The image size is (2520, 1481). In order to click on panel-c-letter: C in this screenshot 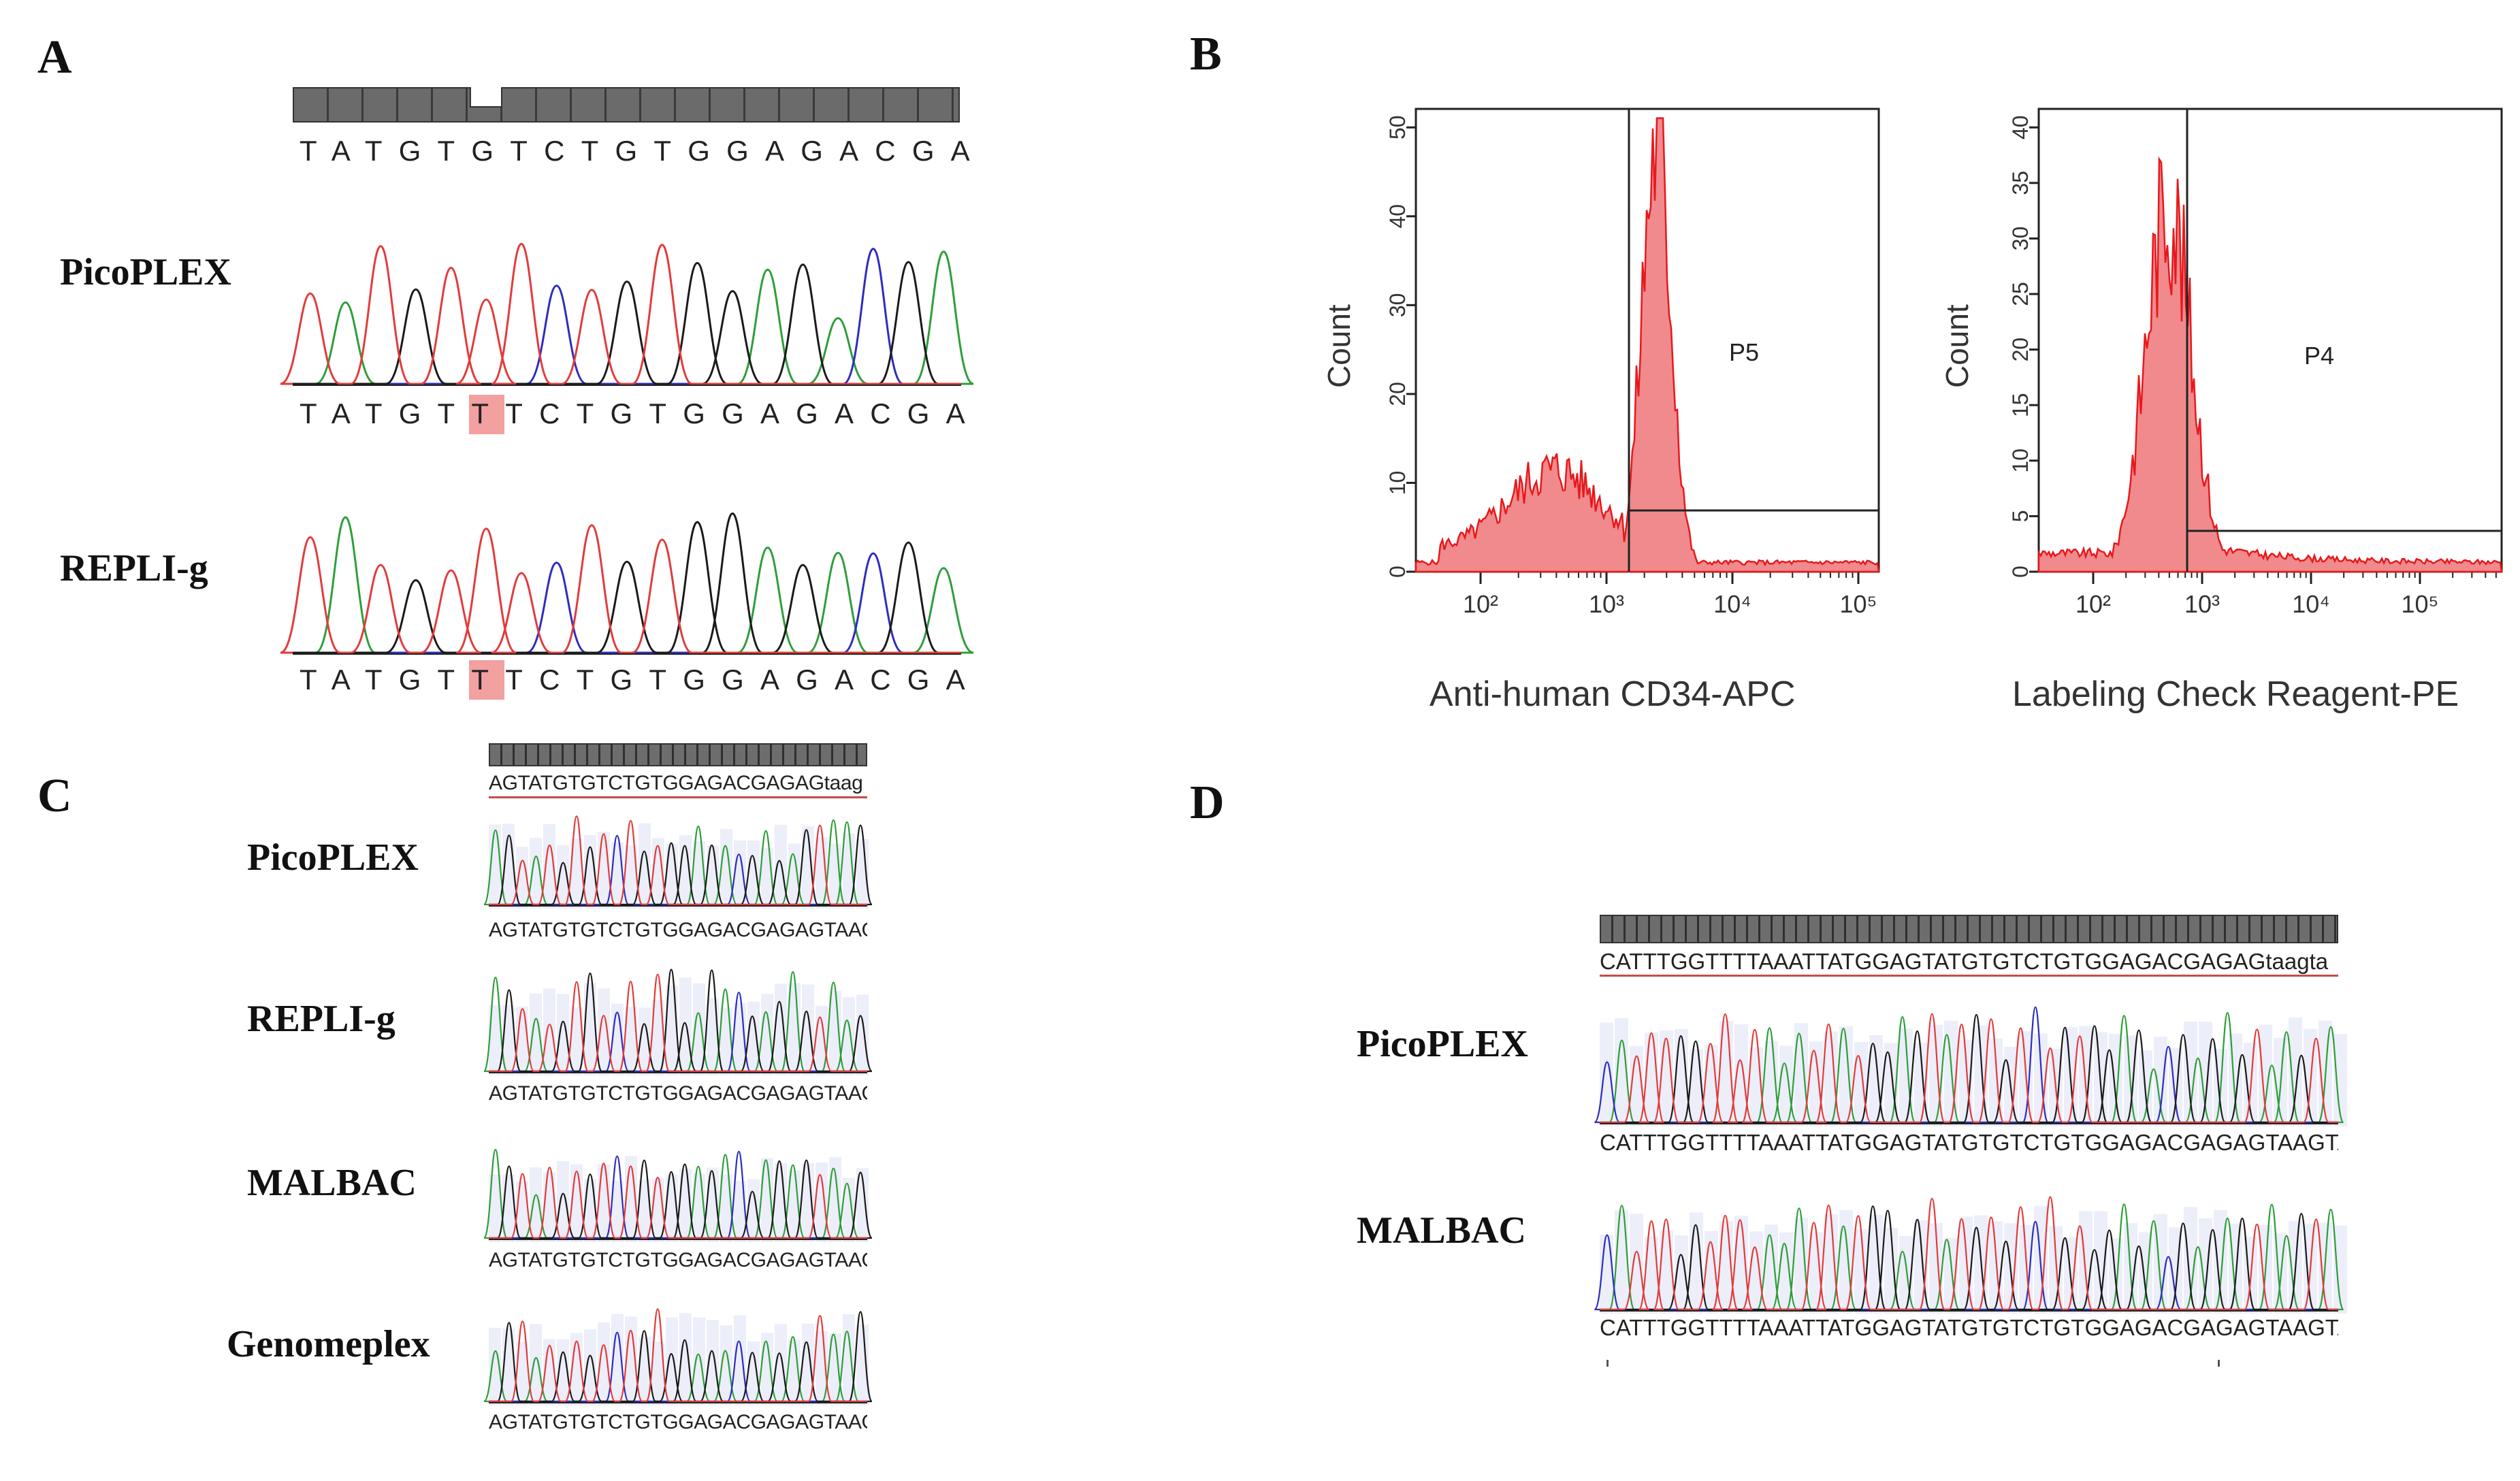, I will do `click(55, 796)`.